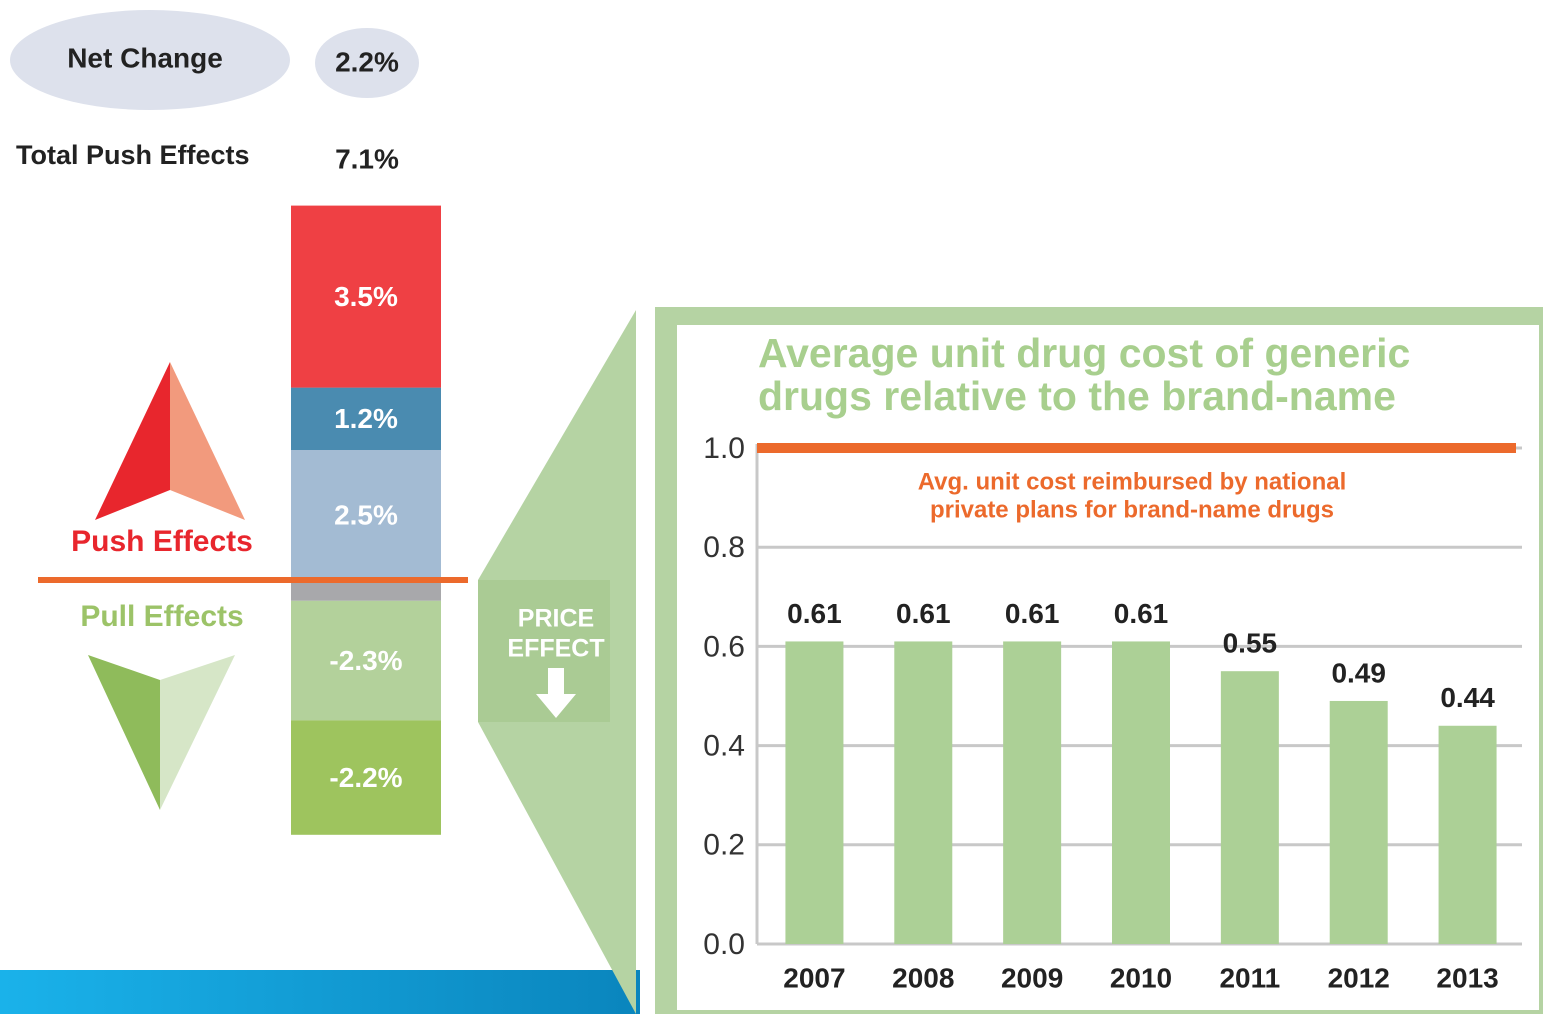  I want to click on pull-label: Pull Effects, so click(161, 616).